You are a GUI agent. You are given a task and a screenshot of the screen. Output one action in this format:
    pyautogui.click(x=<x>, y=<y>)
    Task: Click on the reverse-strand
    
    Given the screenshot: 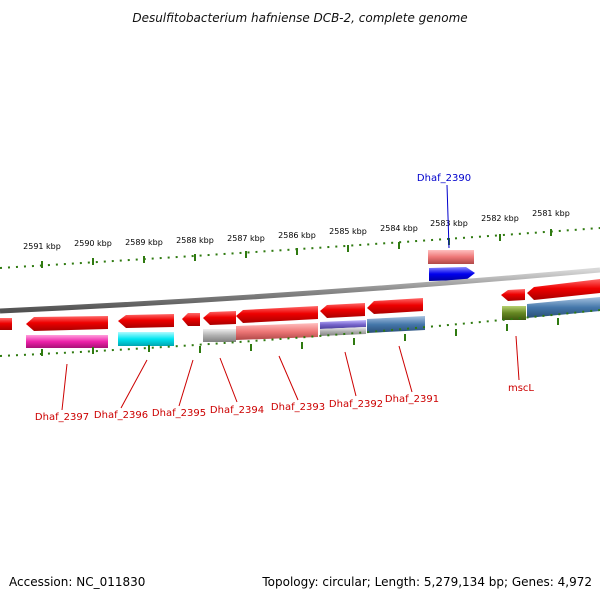 What is the action you would take?
    pyautogui.click(x=300, y=305)
    